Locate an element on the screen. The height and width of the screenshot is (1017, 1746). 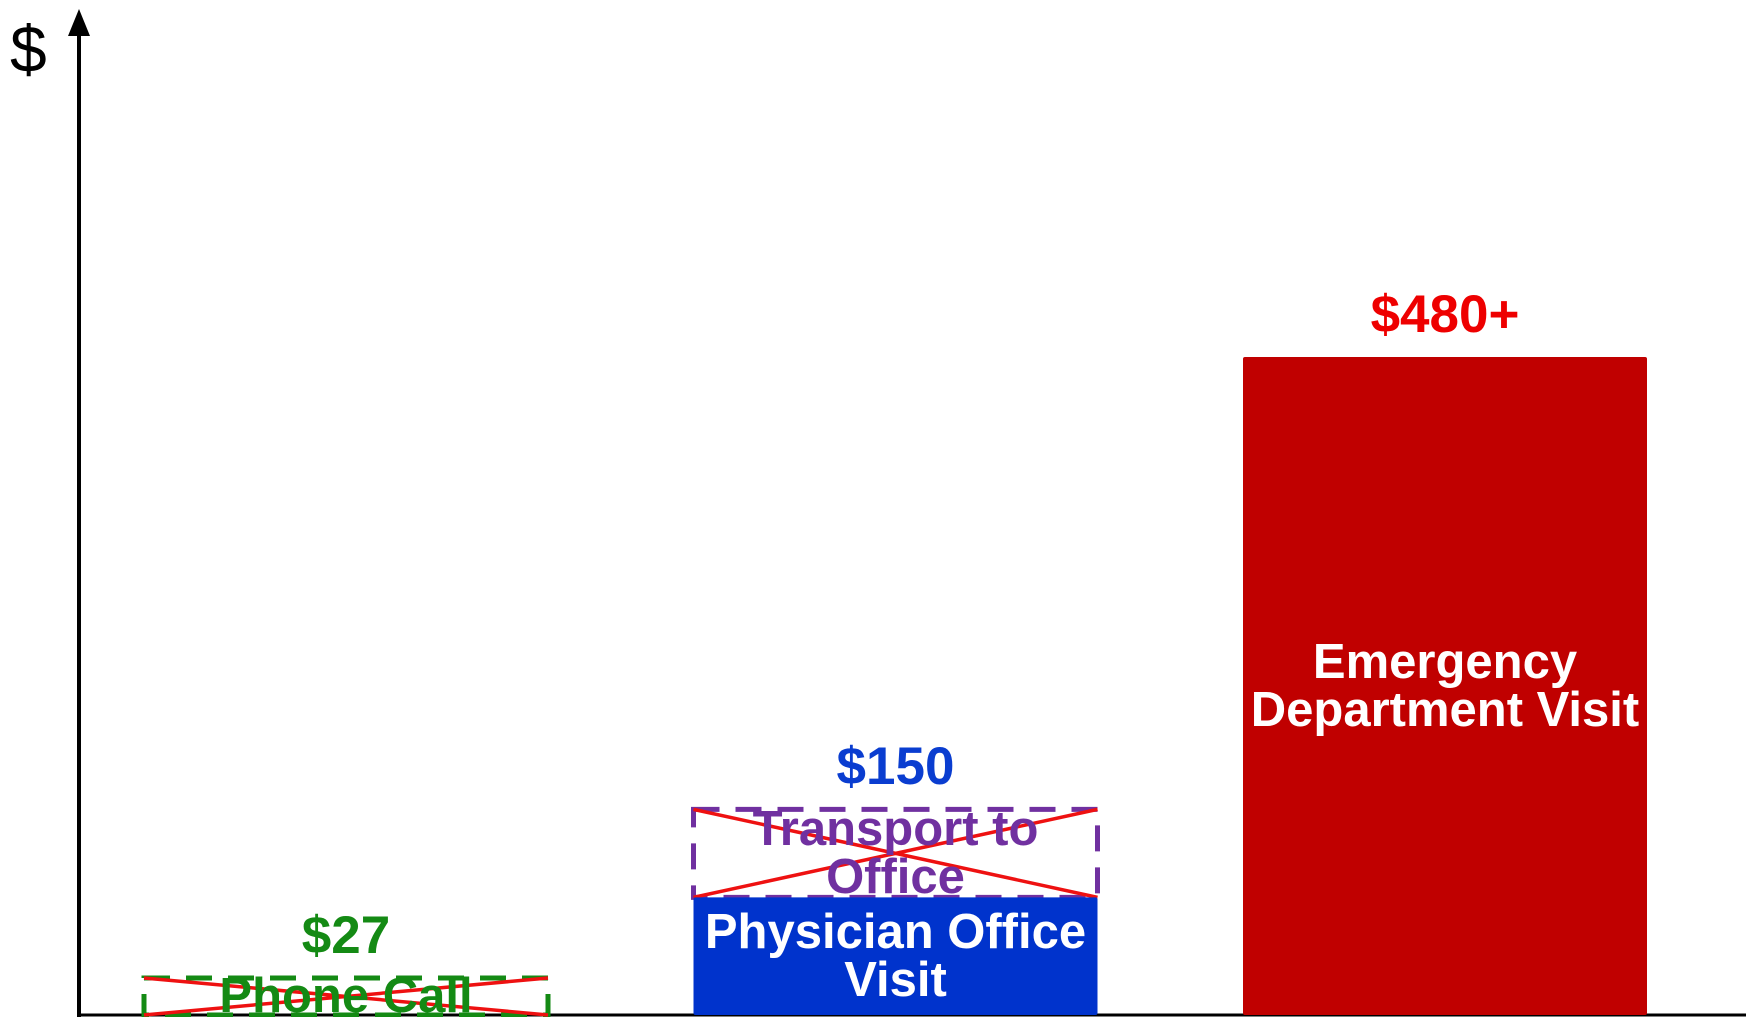
removed-box is located at coordinates (346, 996).